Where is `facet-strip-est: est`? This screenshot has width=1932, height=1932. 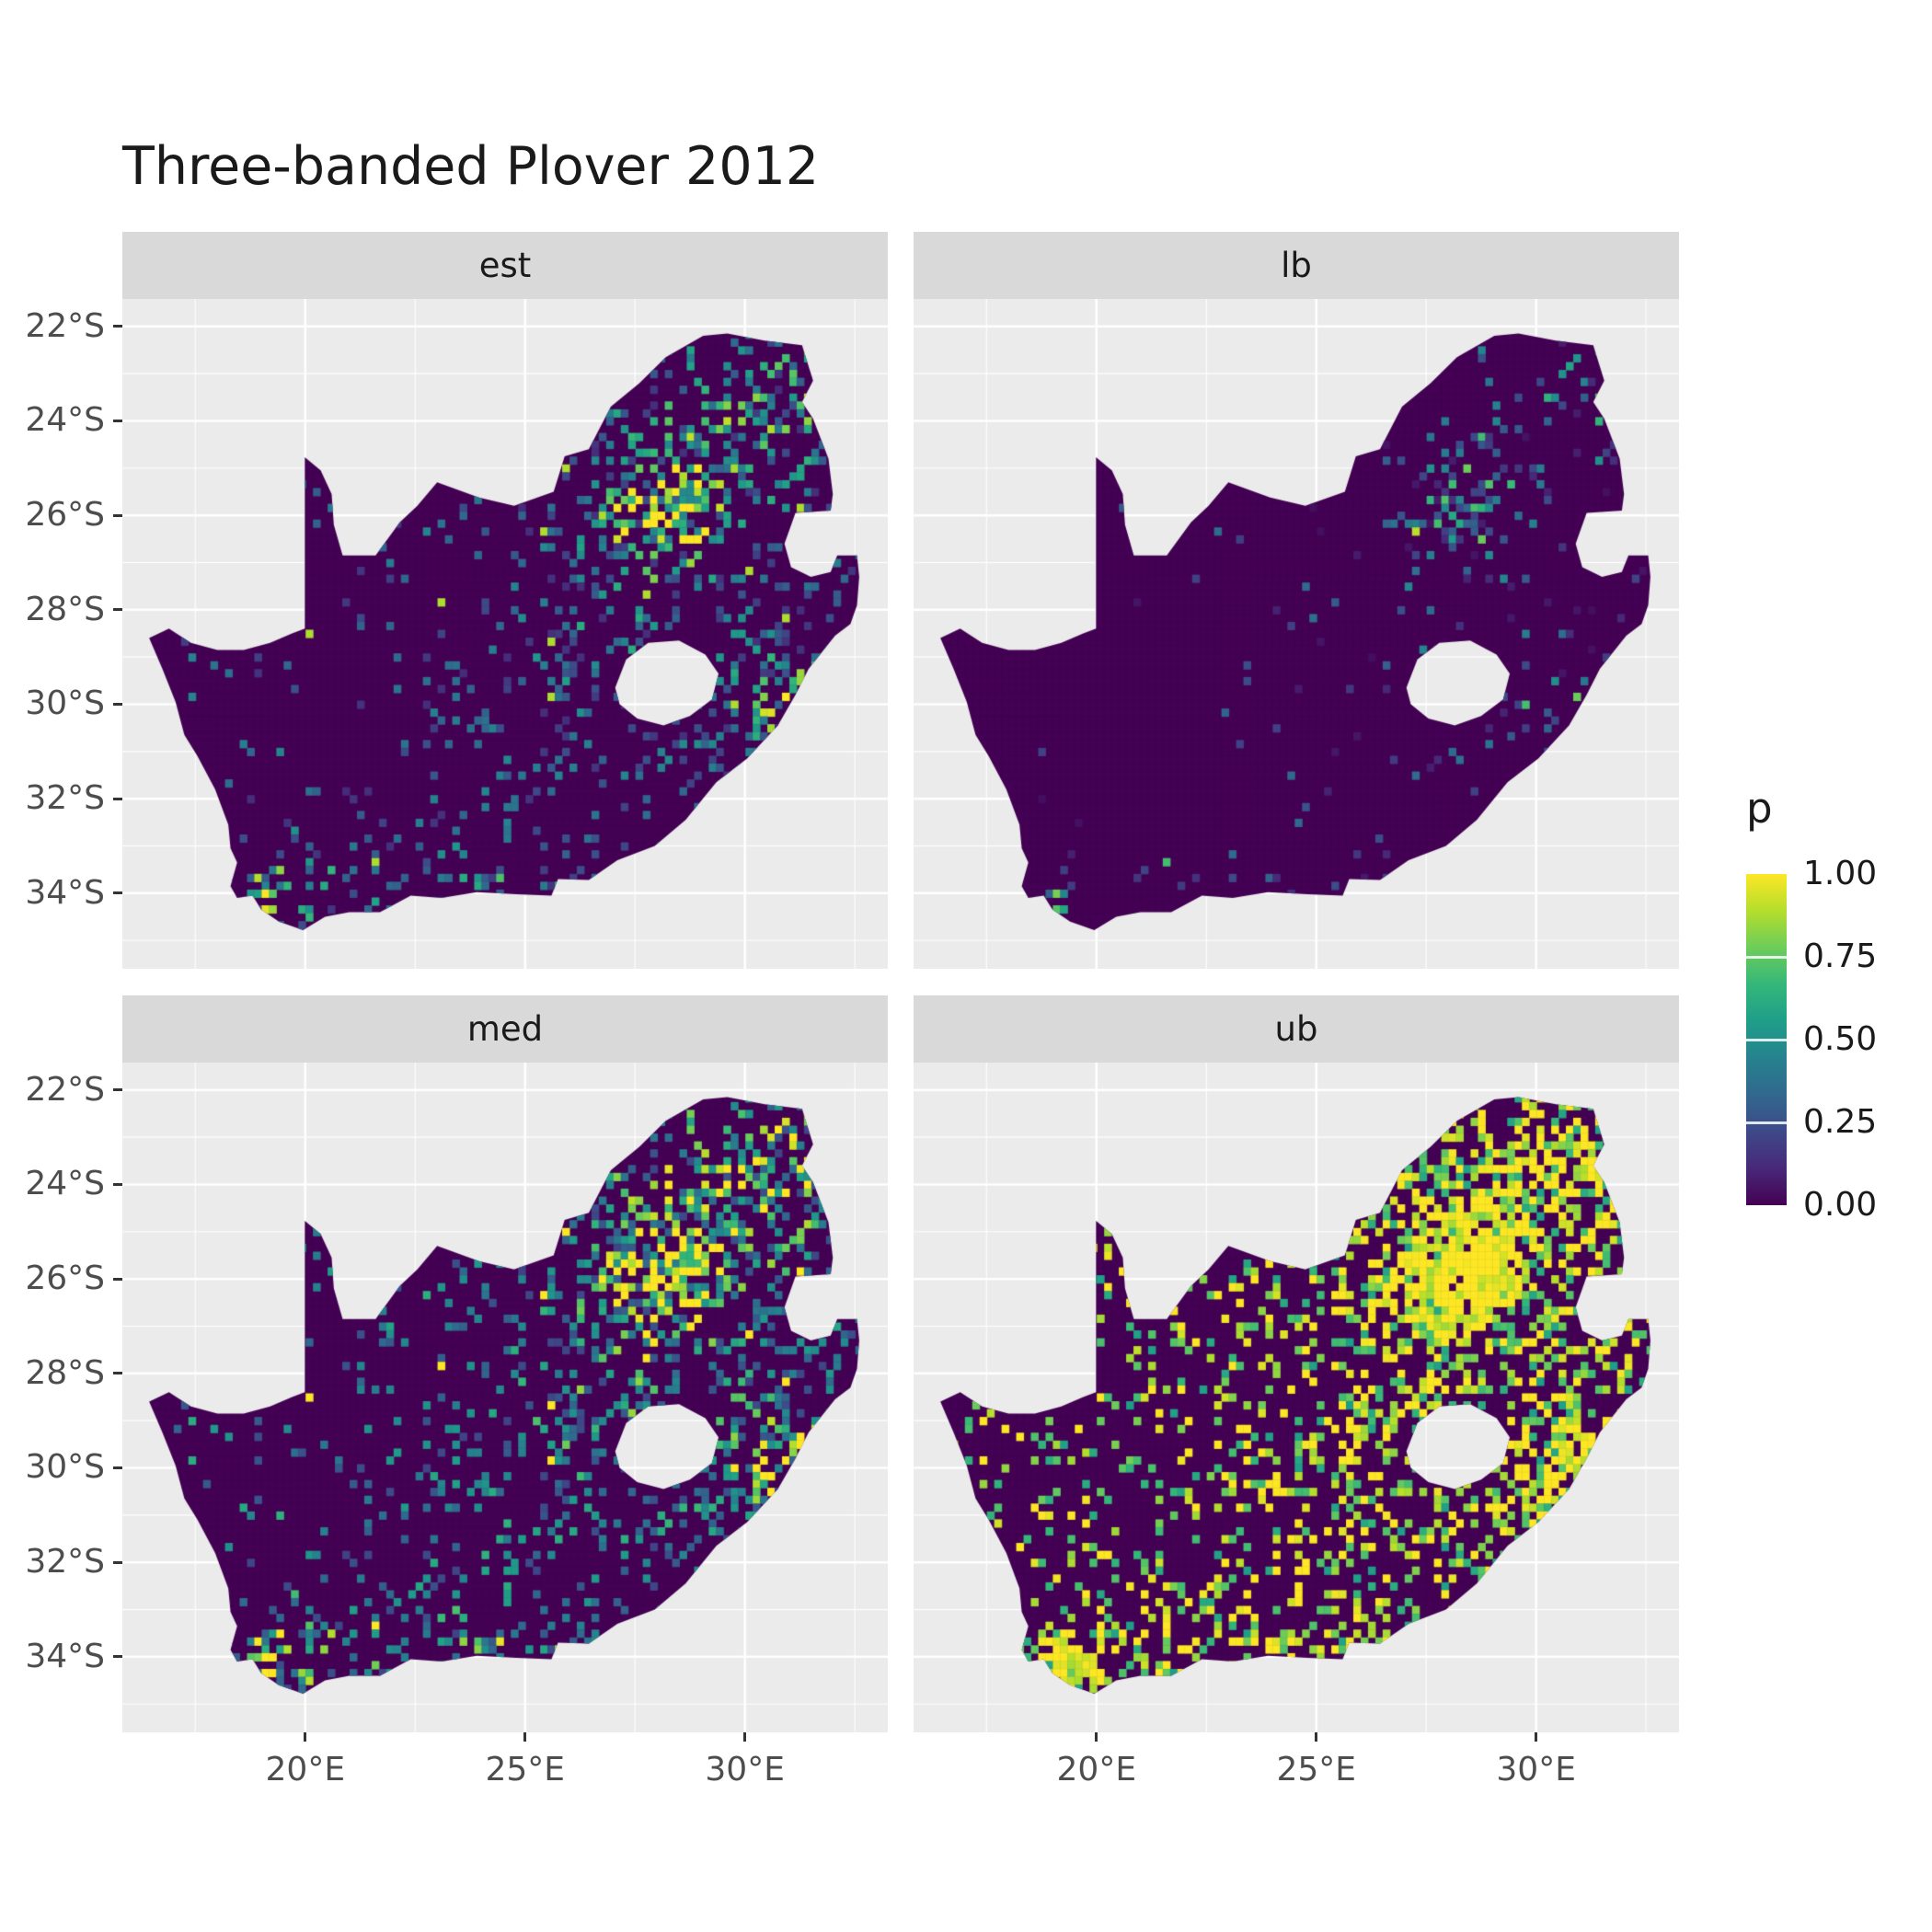 facet-strip-est: est is located at coordinates (505, 265).